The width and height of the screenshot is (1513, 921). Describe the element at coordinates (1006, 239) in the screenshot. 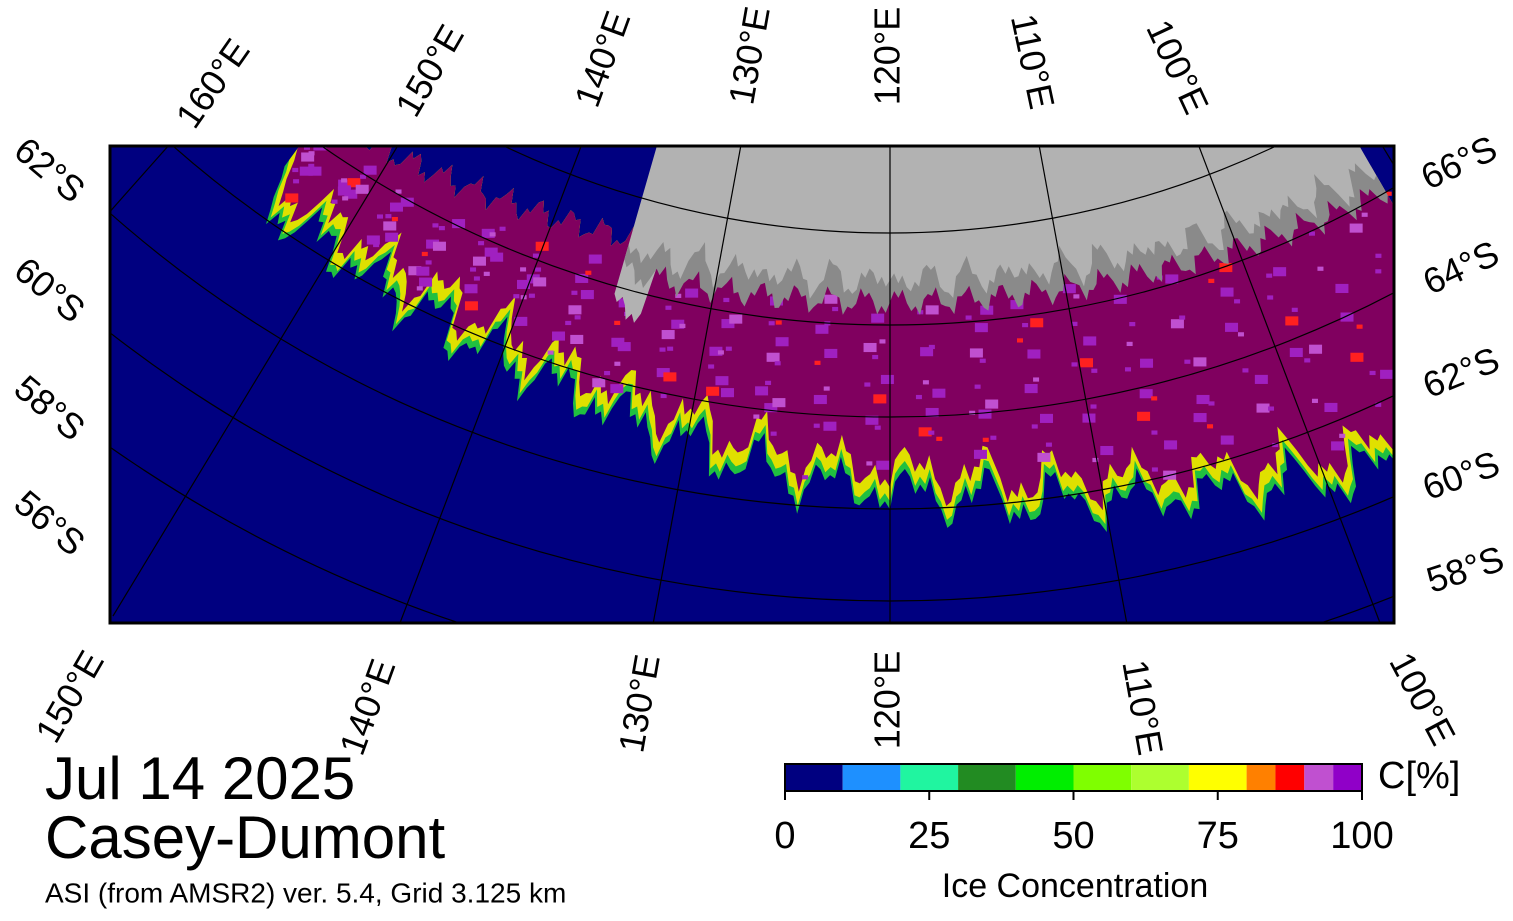

I see `ice-shelf` at that location.